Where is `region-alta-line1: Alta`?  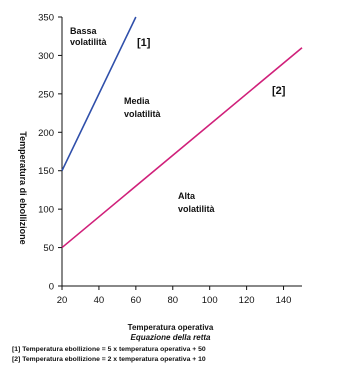 region-alta-line1: Alta is located at coordinates (187, 196).